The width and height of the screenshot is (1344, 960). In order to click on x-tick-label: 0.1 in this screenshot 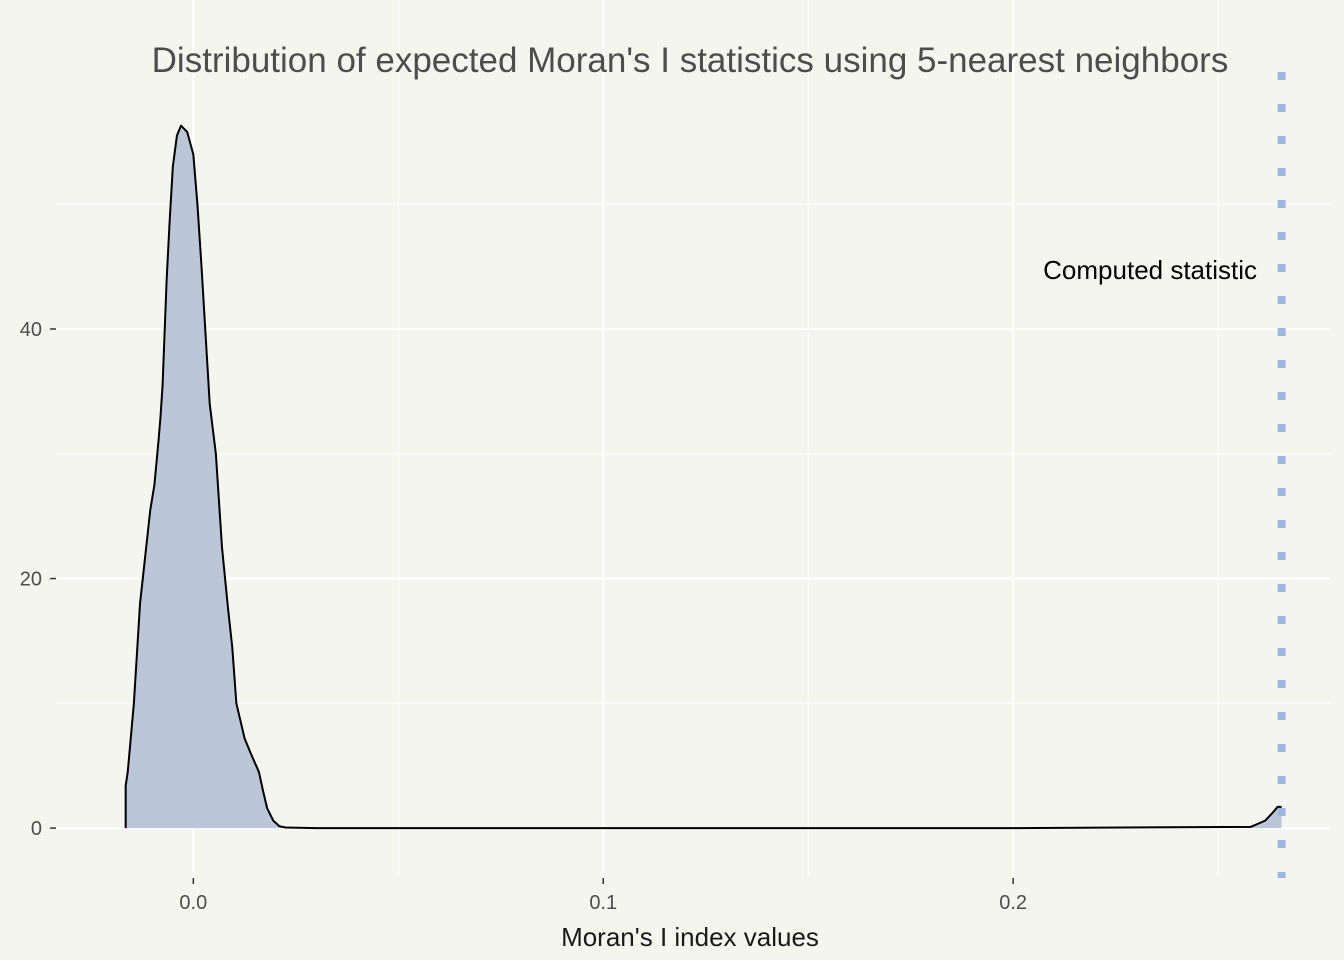, I will do `click(603, 903)`.